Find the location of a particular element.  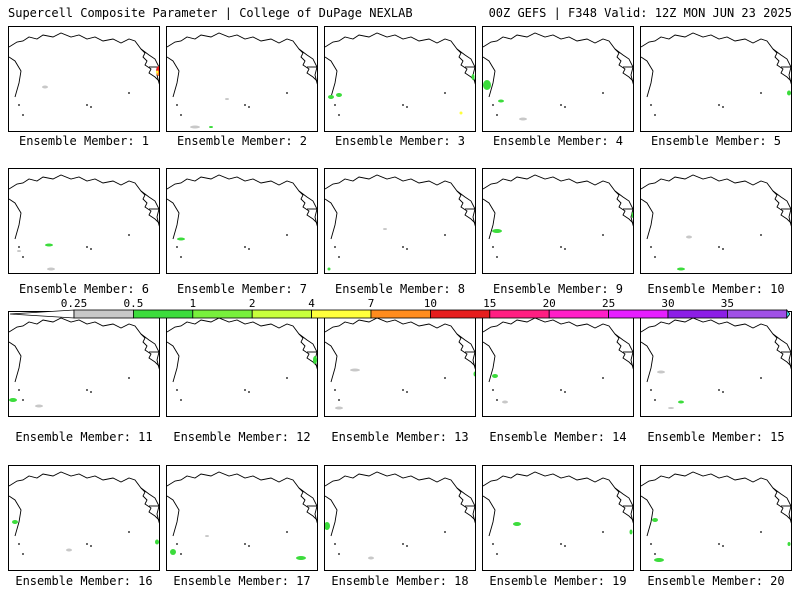

colorbar is located at coordinates (400, 314).